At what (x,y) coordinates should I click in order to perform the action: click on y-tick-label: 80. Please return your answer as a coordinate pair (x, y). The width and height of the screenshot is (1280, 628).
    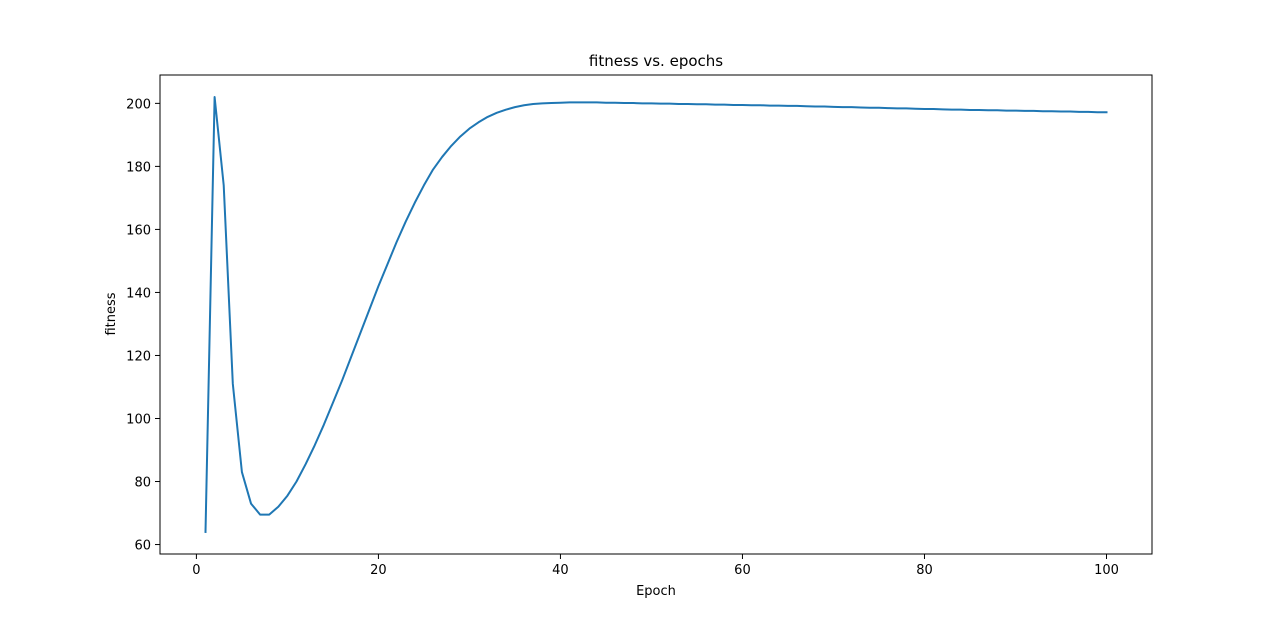
    Looking at the image, I should click on (142, 483).